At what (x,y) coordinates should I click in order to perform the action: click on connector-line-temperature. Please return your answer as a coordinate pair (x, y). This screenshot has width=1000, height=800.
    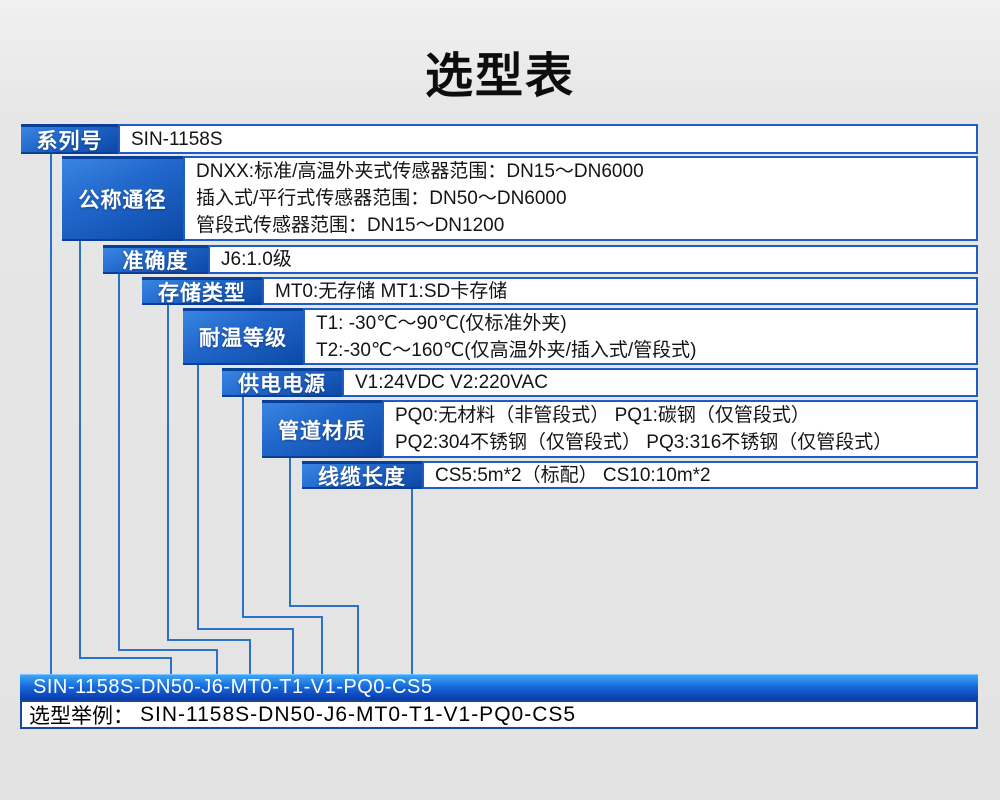
    Looking at the image, I should click on (245, 519).